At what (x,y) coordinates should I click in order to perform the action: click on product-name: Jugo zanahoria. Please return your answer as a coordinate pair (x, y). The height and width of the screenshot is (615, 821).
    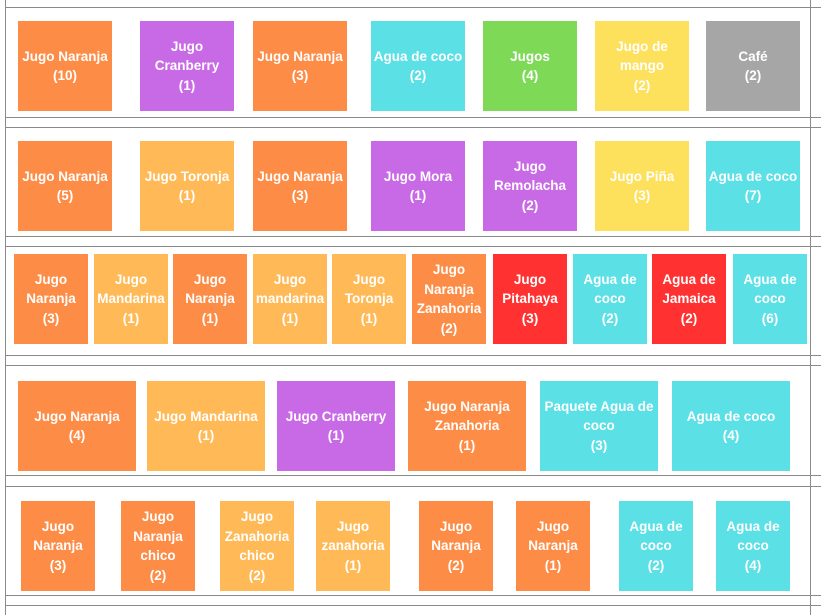
    Looking at the image, I should click on (353, 536).